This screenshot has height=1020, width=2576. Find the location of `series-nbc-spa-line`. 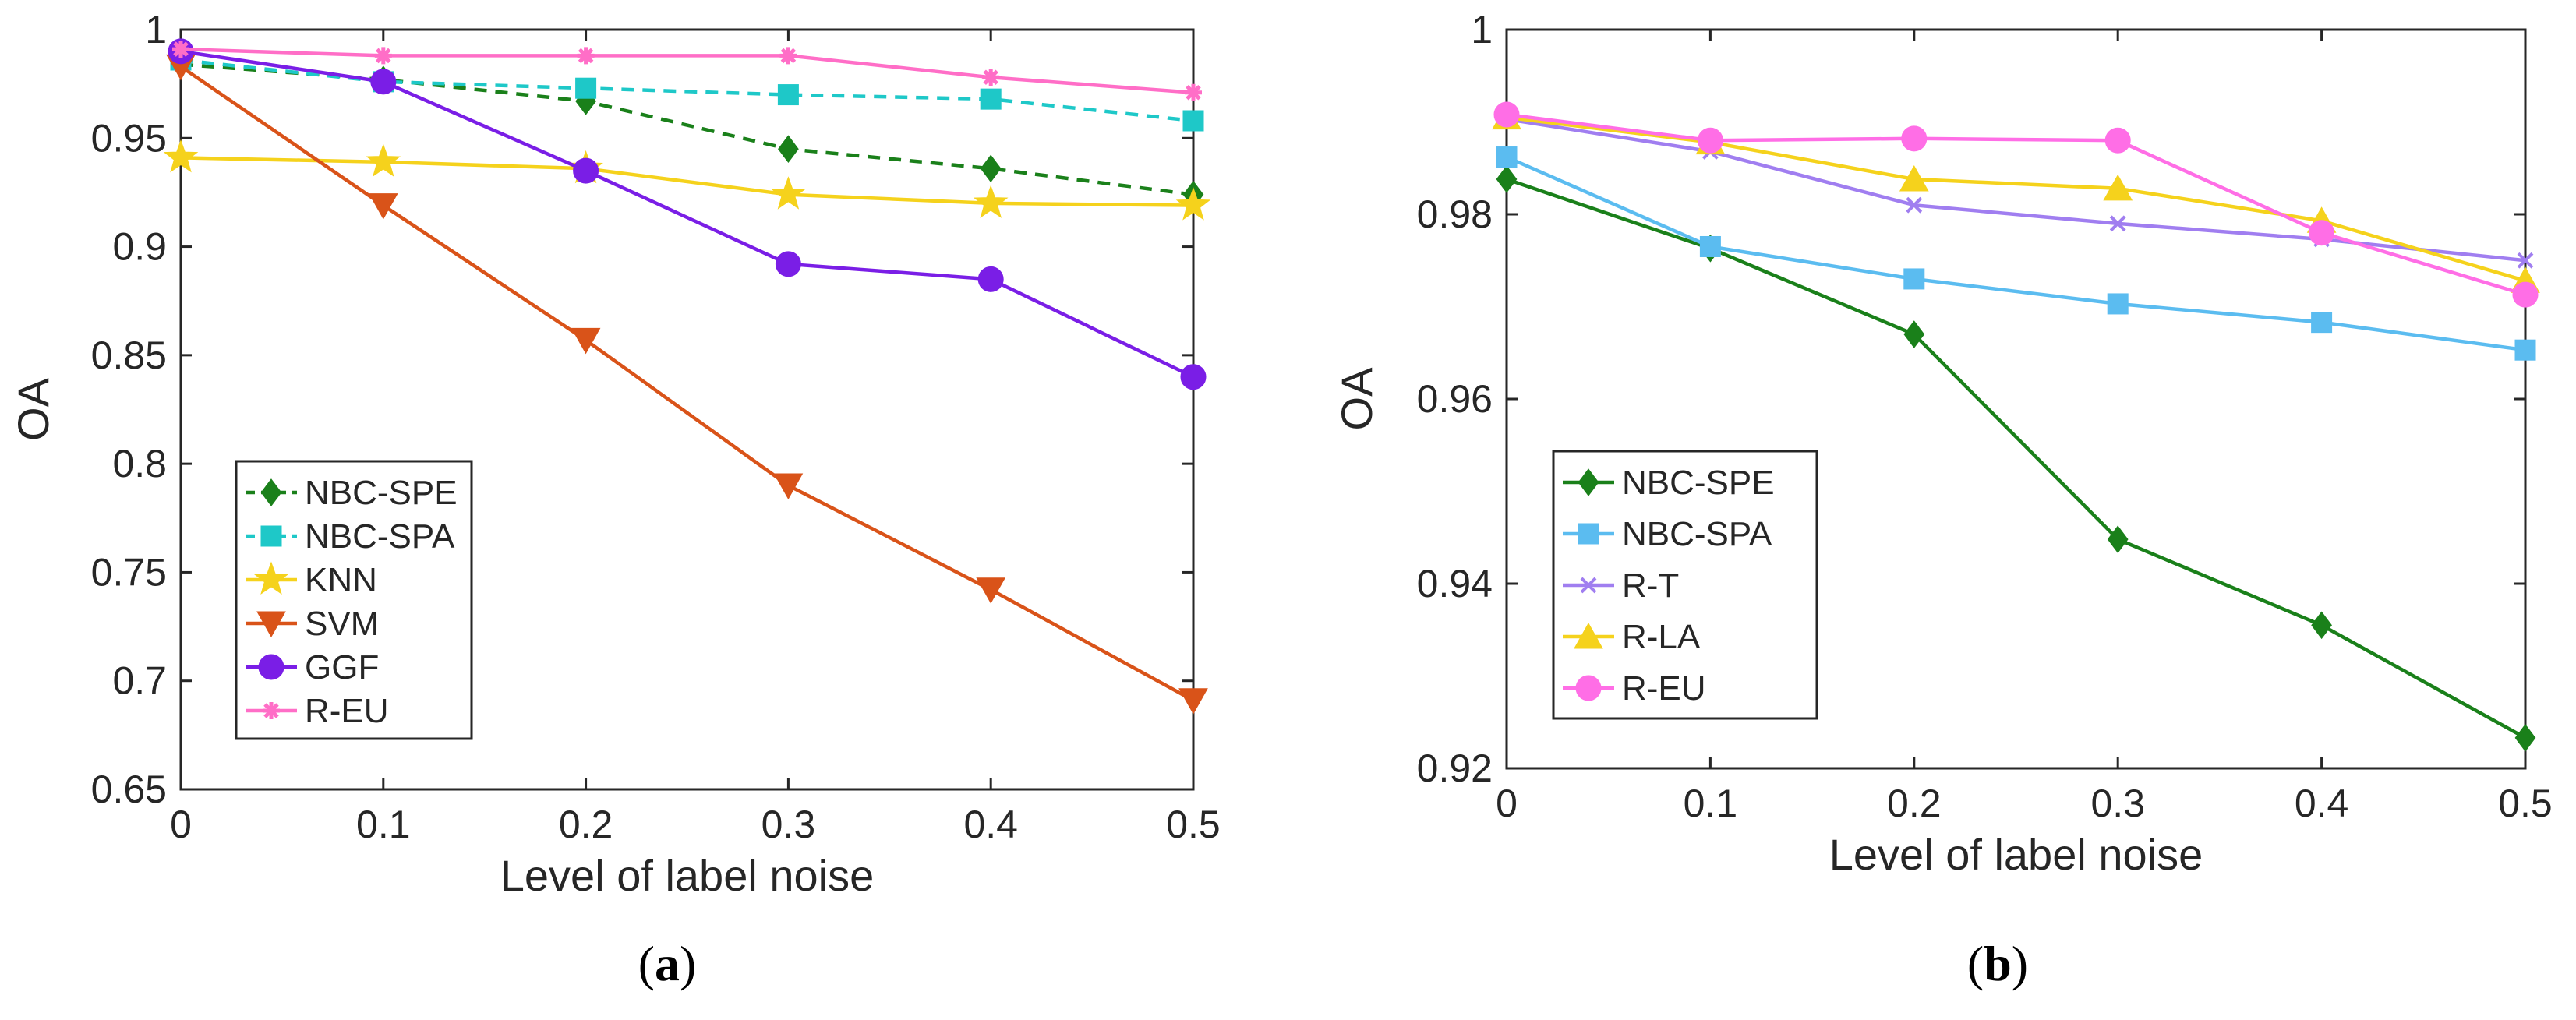

series-nbc-spa-line is located at coordinates (2016, 254).